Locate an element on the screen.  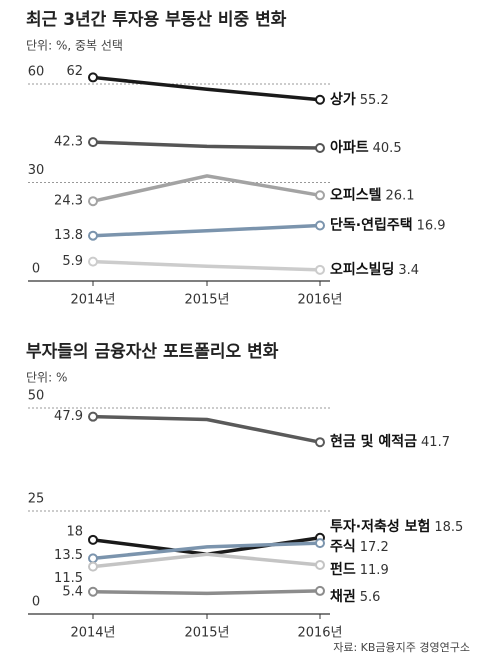
legend-name: 상가 is located at coordinates (343, 100).